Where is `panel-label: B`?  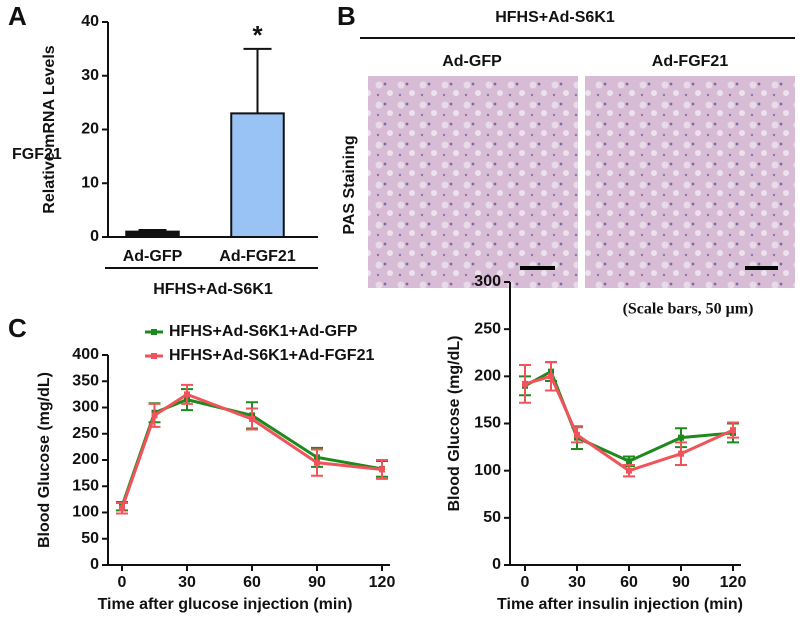 panel-label: B is located at coordinates (346, 16).